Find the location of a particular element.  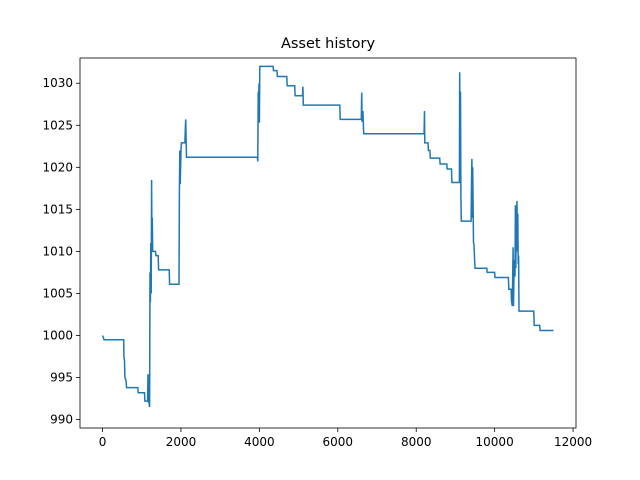

x-tick-label: 2000 is located at coordinates (181, 442).